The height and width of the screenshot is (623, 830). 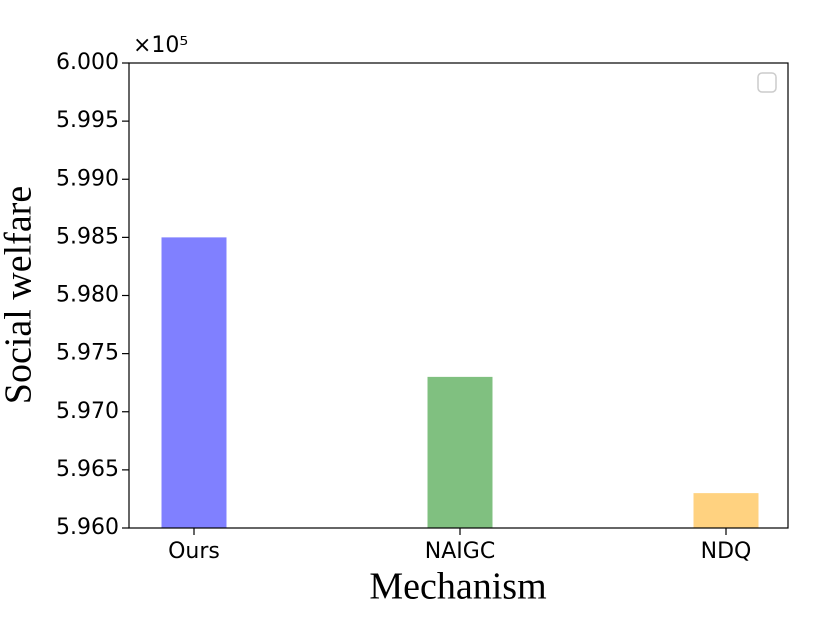 I want to click on y-tick-label: 5.970, so click(x=87, y=411).